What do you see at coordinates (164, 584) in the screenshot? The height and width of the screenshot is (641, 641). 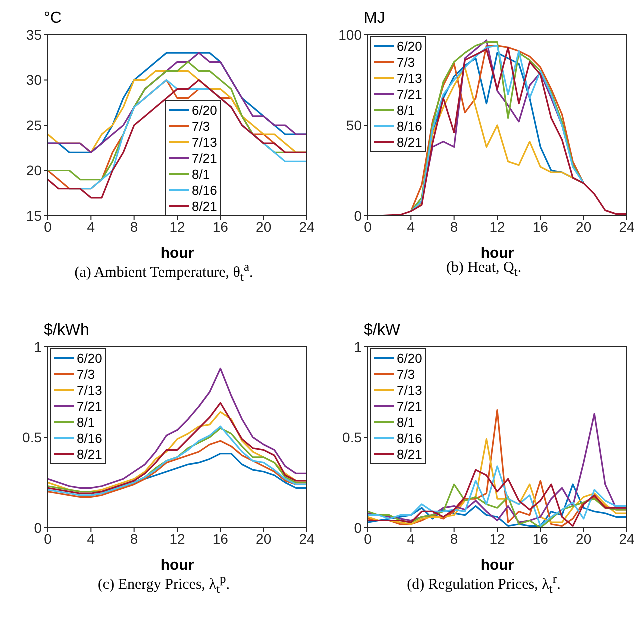 I see `text: (c) Energy Prices, λ$_{t}$$^{p}$.` at bounding box center [164, 584].